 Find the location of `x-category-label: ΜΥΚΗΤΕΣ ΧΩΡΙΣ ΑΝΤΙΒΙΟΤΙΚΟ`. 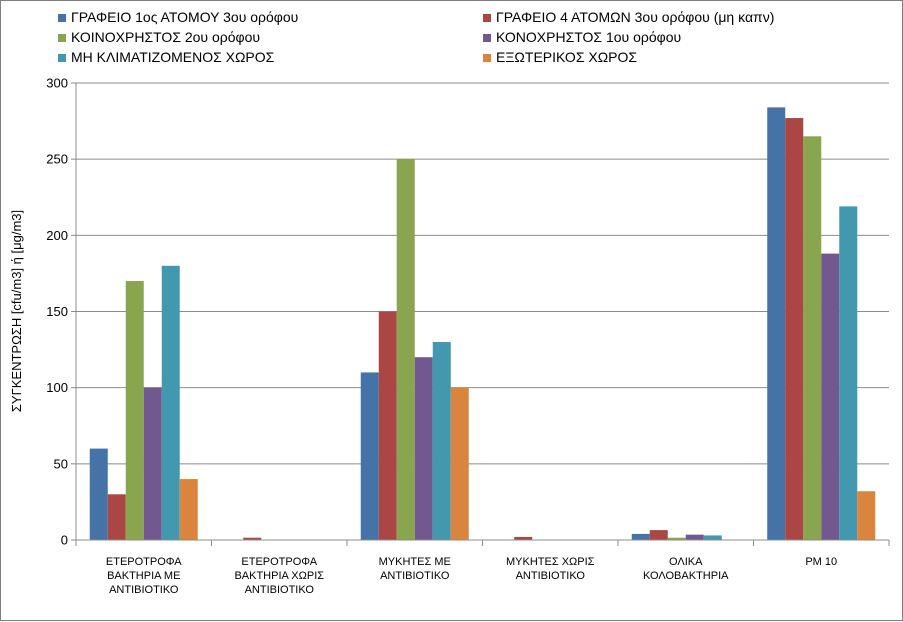

x-category-label: ΜΥΚΗΤΕΣ ΧΩΡΙΣ ΑΝΤΙΒΙΟΤΙΚΟ is located at coordinates (550, 569).